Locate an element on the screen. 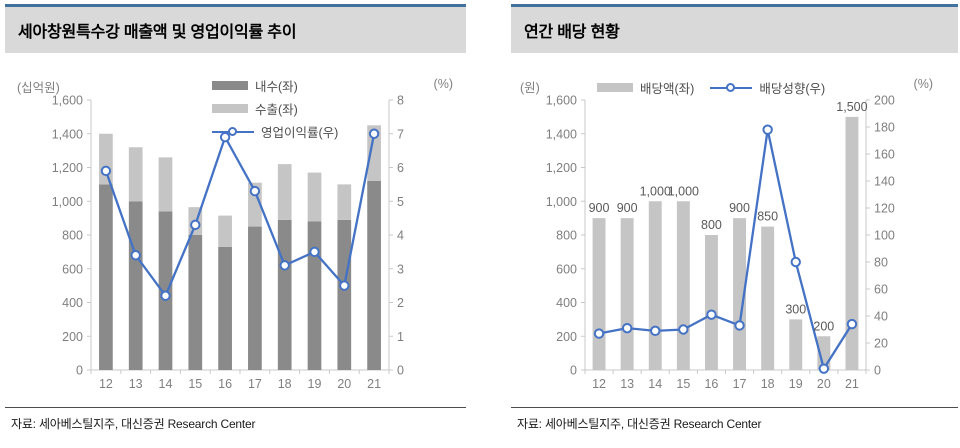 This screenshot has width=960, height=448. x-axis-category-label: 14 is located at coordinates (166, 384).